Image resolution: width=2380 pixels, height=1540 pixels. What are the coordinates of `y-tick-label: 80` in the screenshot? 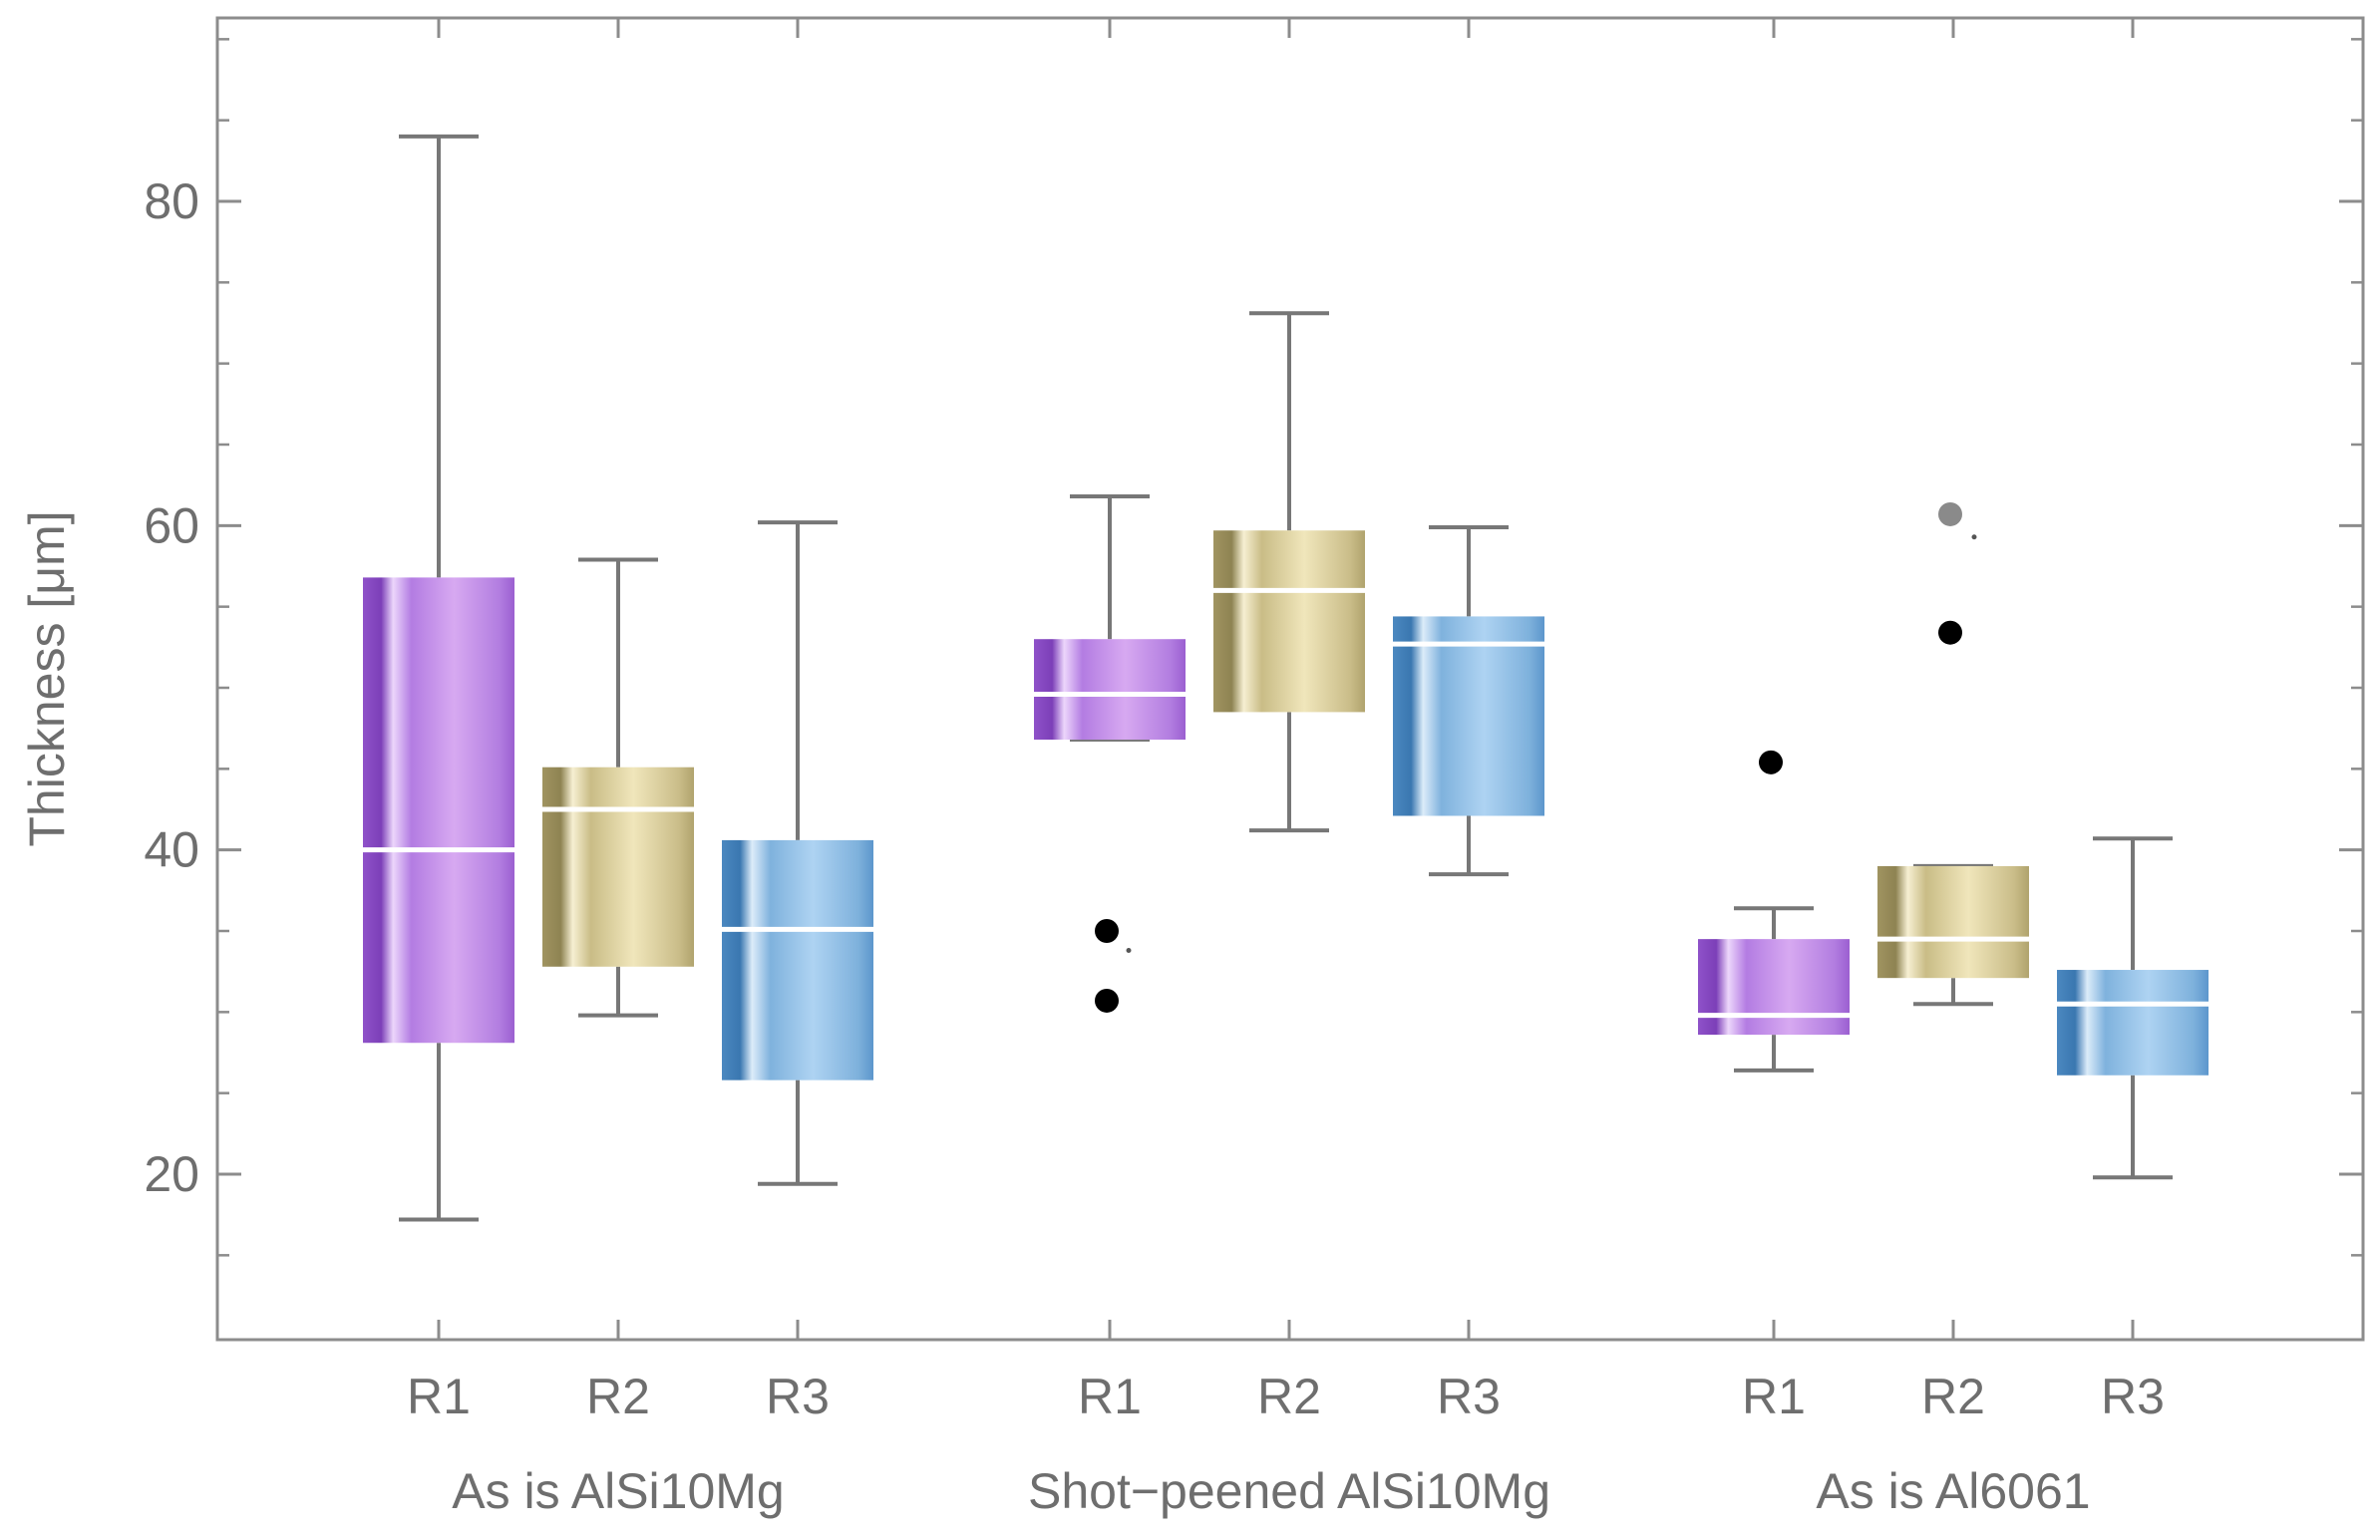 It's located at (171, 201).